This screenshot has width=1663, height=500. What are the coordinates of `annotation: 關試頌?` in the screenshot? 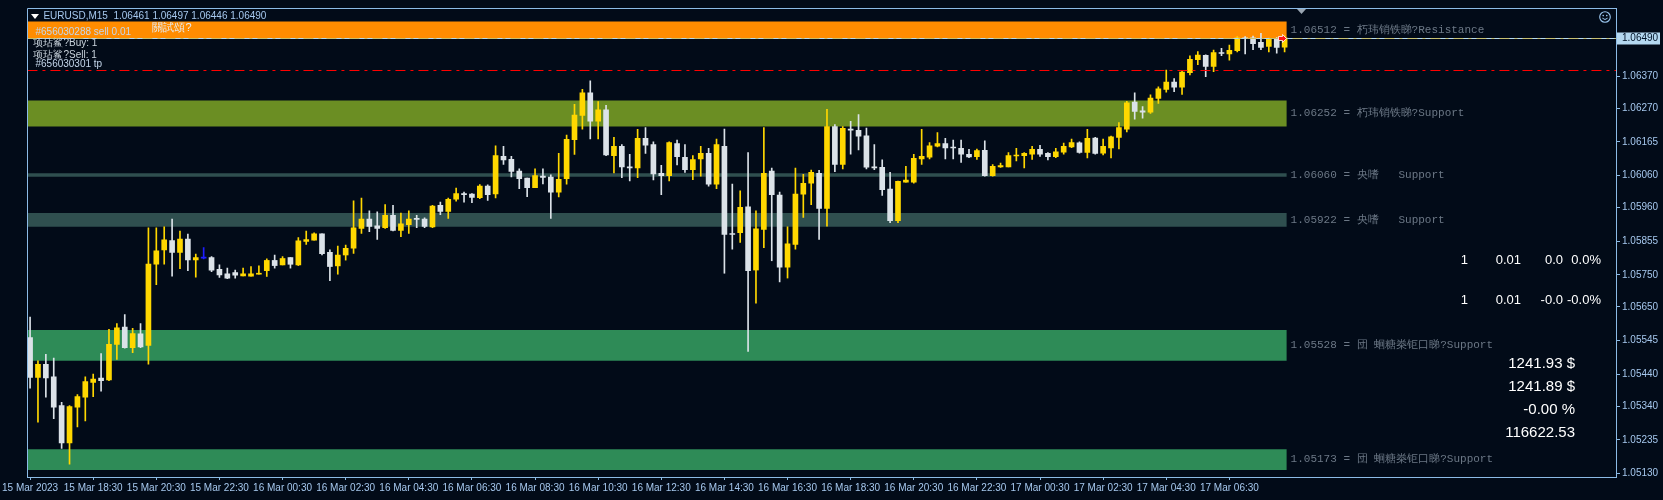 It's located at (172, 27).